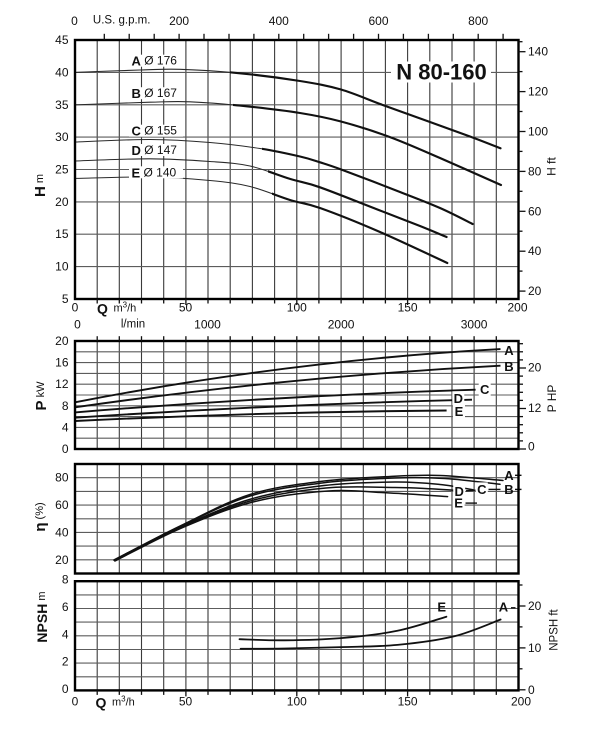  I want to click on svg-text: η (%), so click(40, 516).